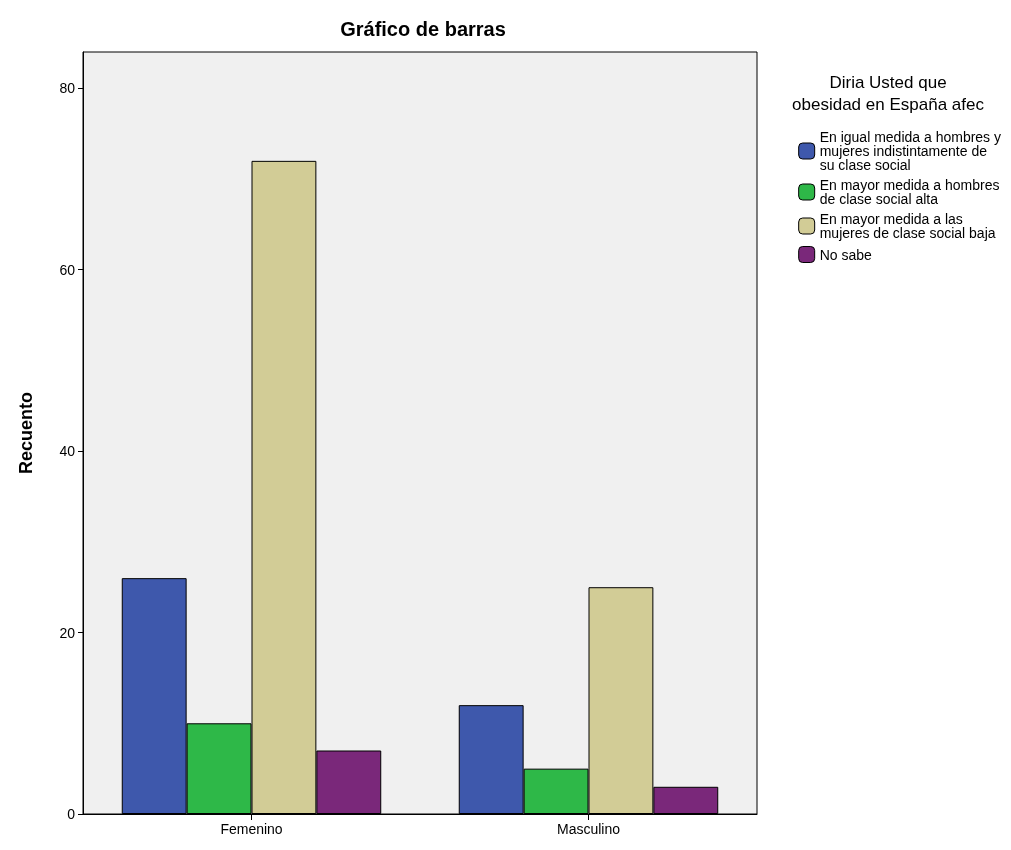 The image size is (1011, 850). I want to click on legend-label: En mayor medida a las mujeres de clase social baja, so click(907, 226).